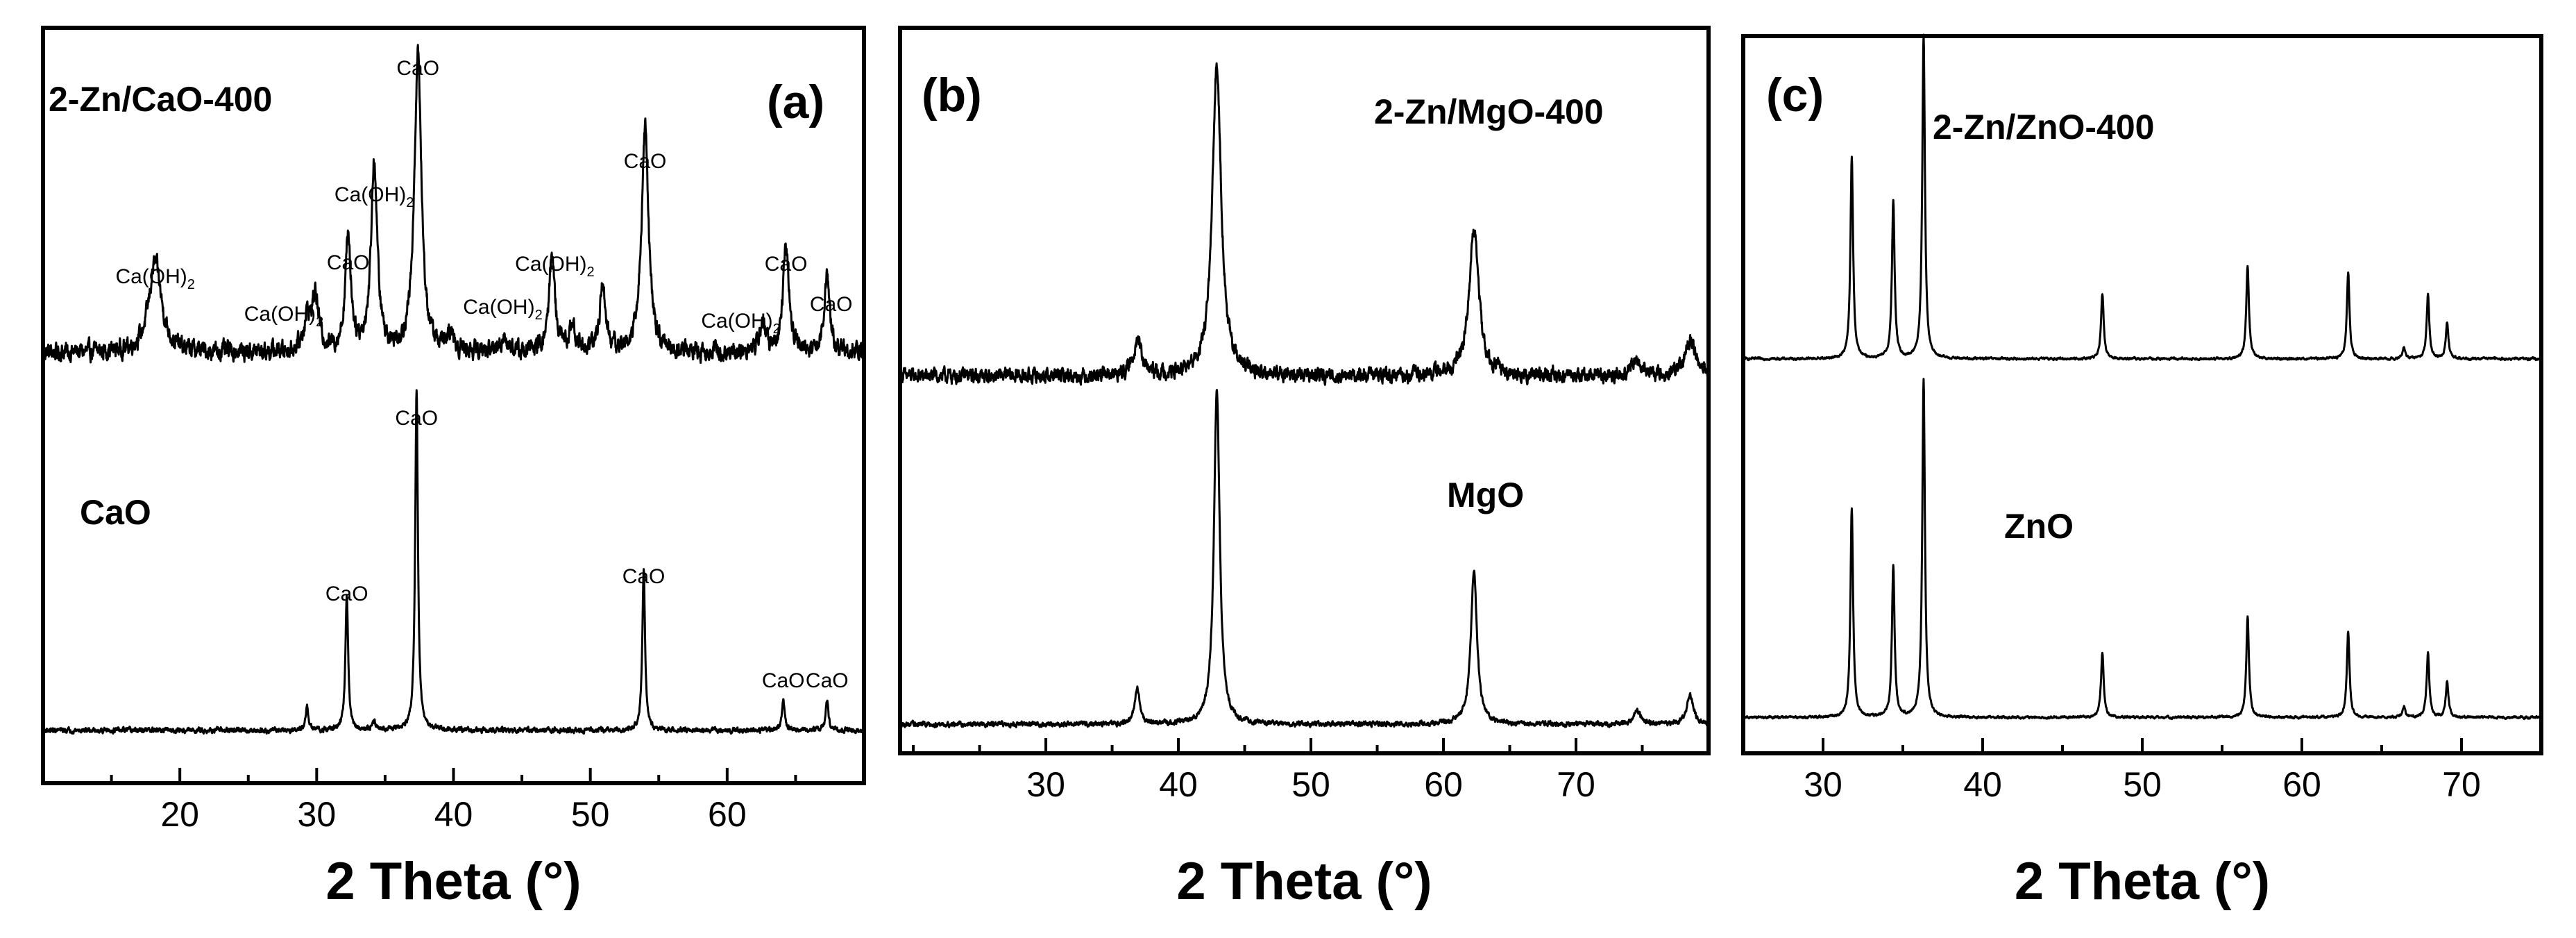  I want to click on series-label: CaO, so click(115, 513).